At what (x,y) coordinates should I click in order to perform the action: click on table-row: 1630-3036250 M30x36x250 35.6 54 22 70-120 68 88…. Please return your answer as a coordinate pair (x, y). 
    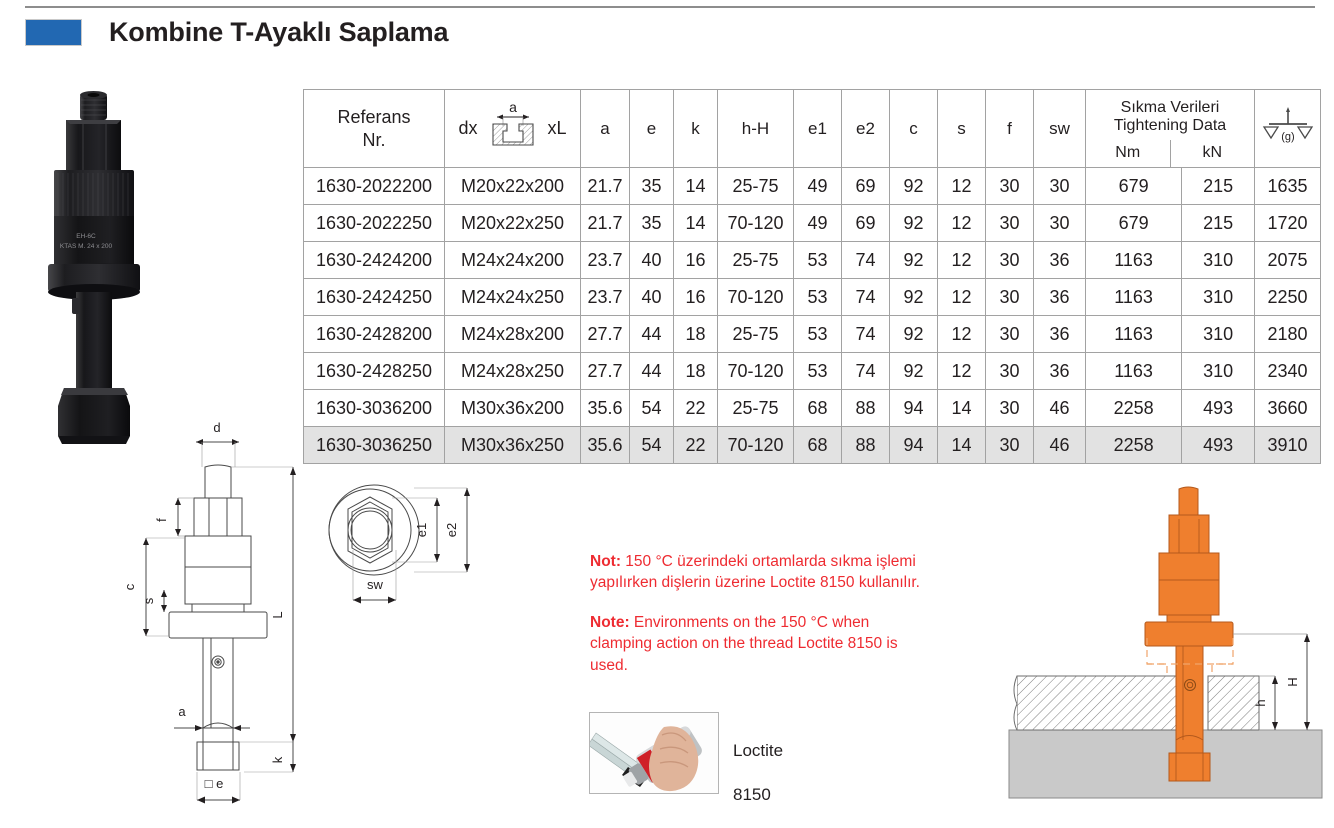
    Looking at the image, I should click on (812, 445).